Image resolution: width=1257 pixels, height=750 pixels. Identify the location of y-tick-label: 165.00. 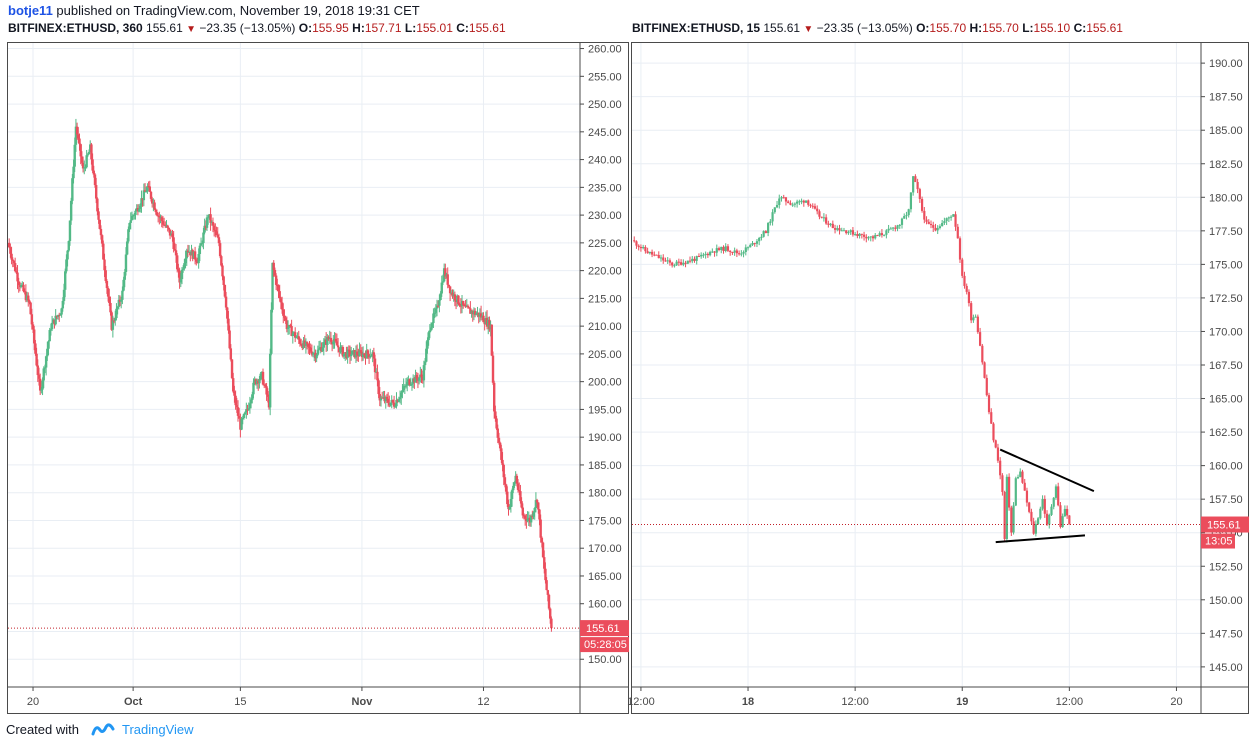
(1226, 400).